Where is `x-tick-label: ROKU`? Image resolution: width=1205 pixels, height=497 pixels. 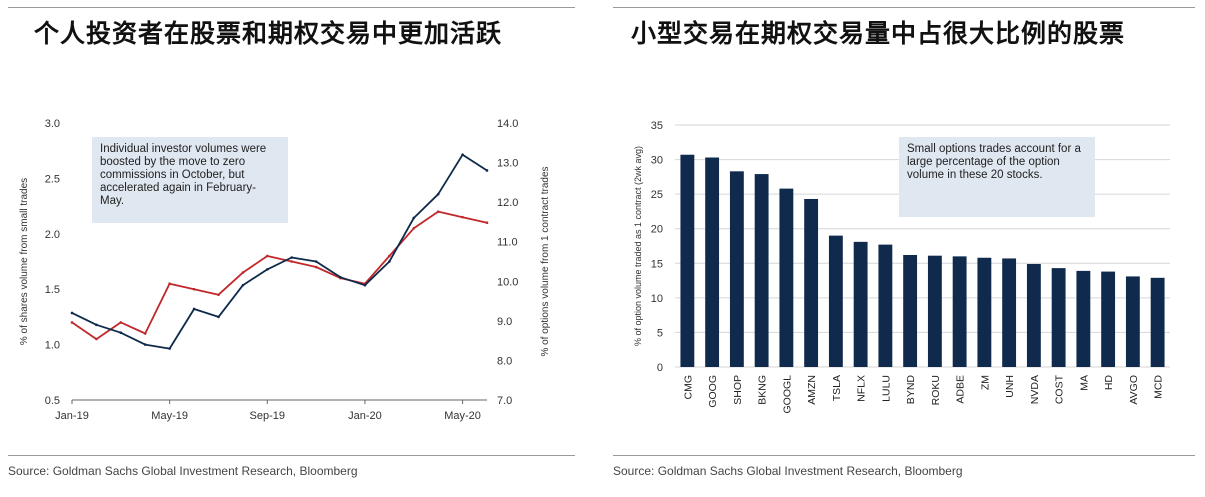
x-tick-label: ROKU is located at coordinates (936, 390).